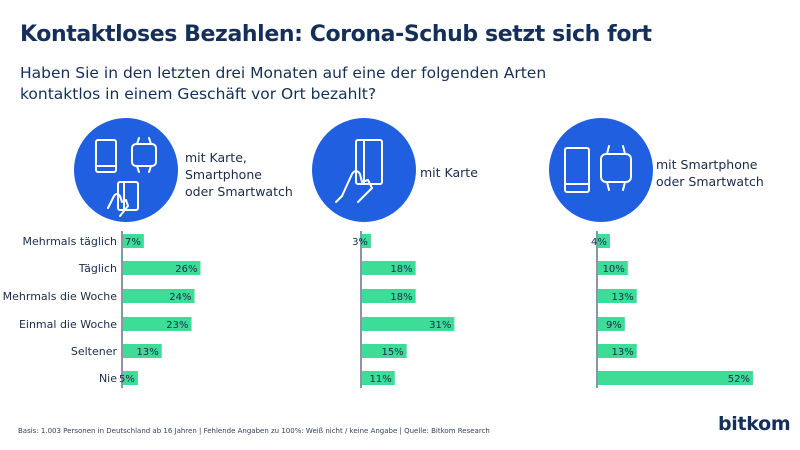 The width and height of the screenshot is (800, 450). I want to click on category-label: Mehrmals die Woche, so click(60, 296).